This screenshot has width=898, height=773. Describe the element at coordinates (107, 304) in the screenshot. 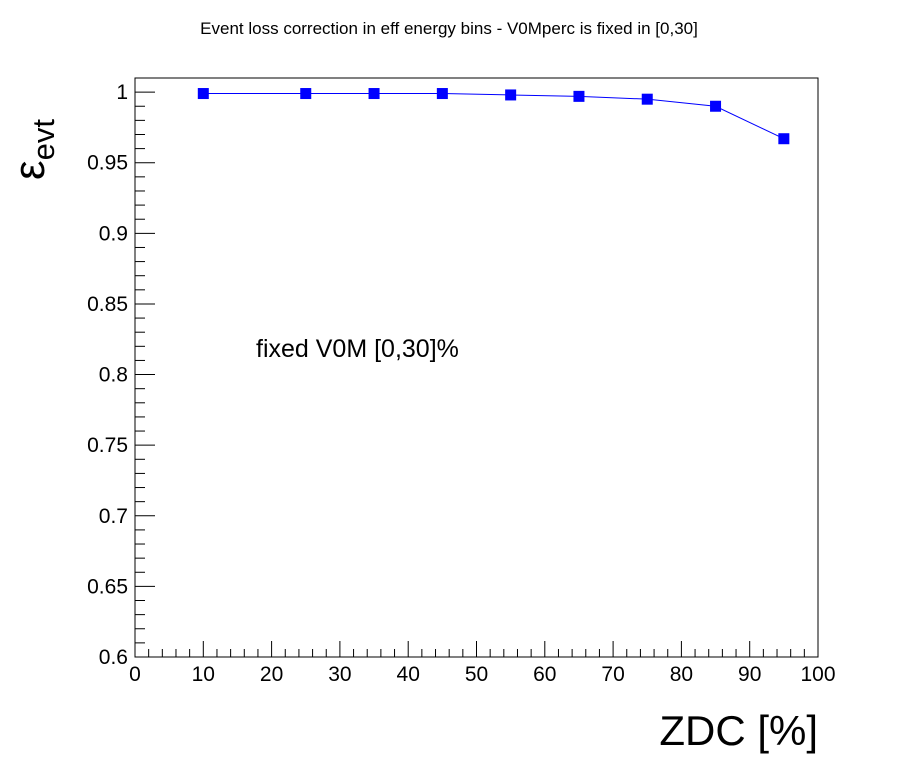

I see `y-tick-label: 0.85` at that location.